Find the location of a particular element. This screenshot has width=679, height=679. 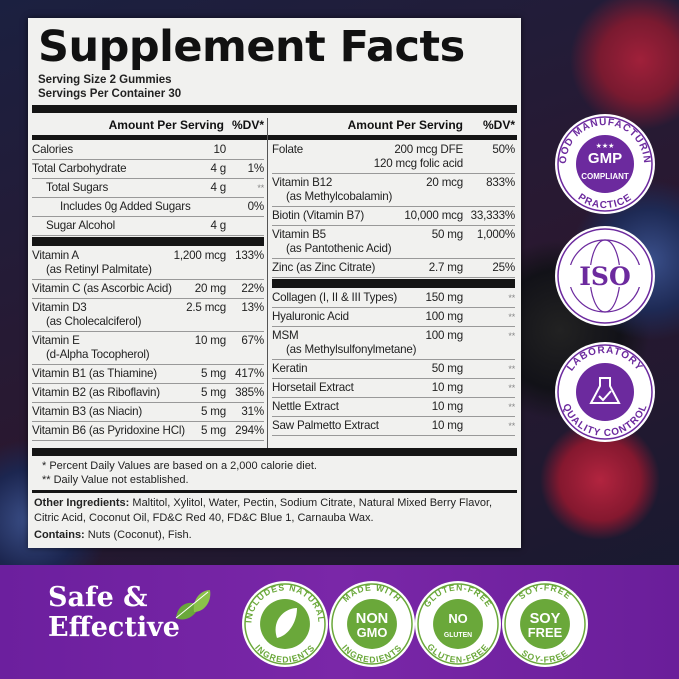

nutrient-label: Vitamin D3 is located at coordinates (59, 307).